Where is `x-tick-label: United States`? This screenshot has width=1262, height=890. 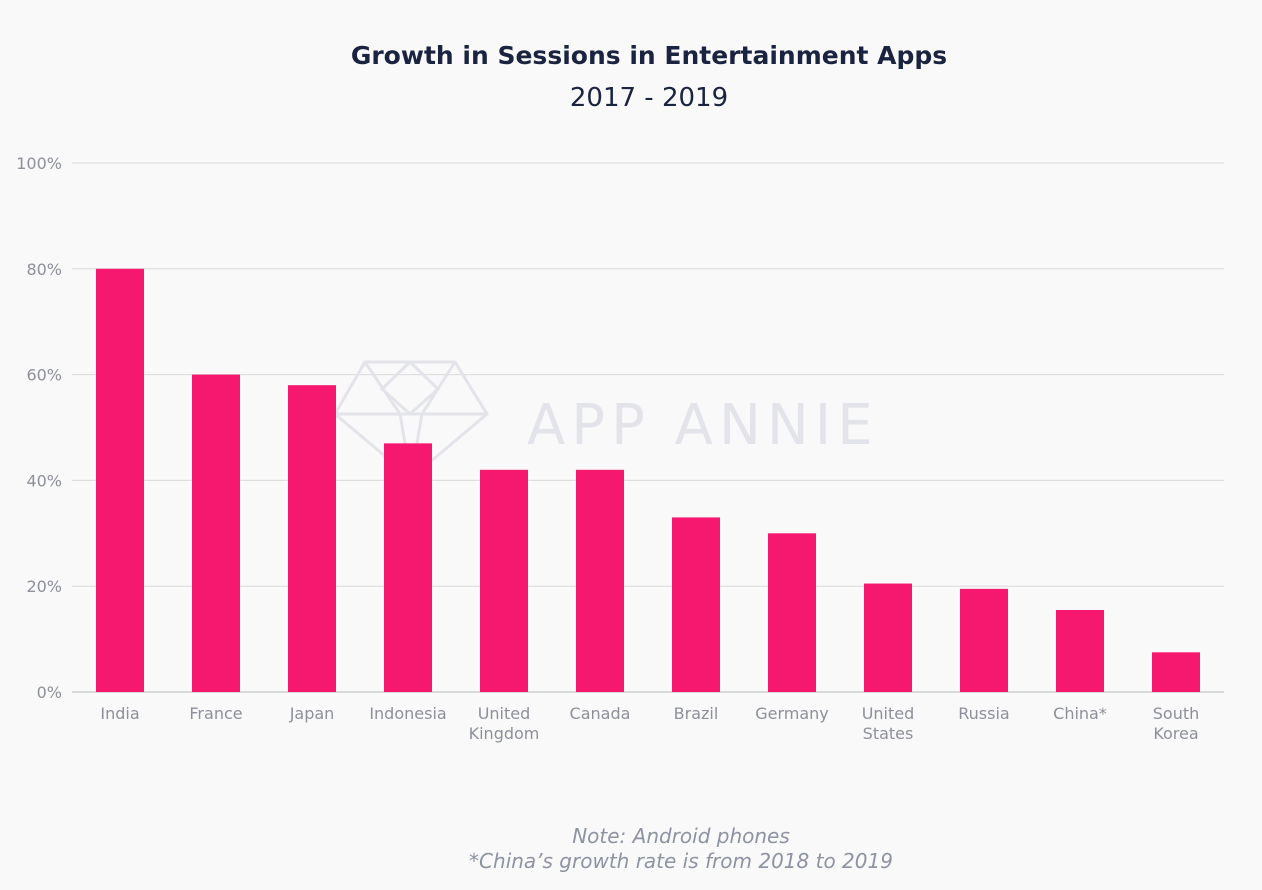
x-tick-label: United States is located at coordinates (888, 723).